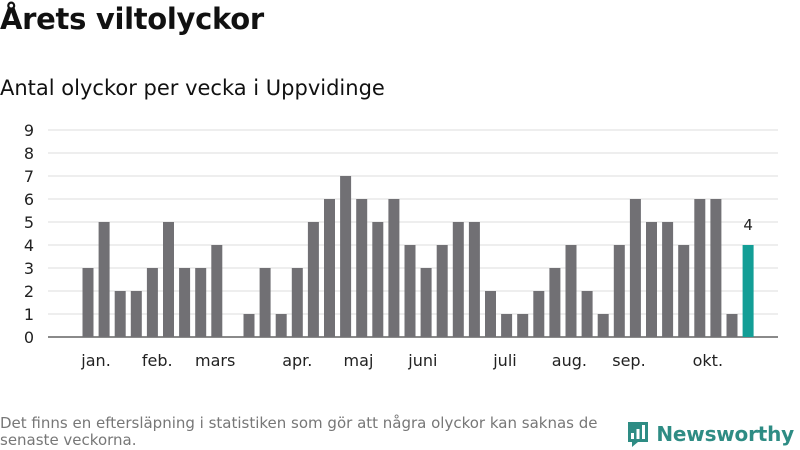 This screenshot has width=800, height=450. Describe the element at coordinates (29, 245) in the screenshot. I see `y-tick-label: 4` at that location.